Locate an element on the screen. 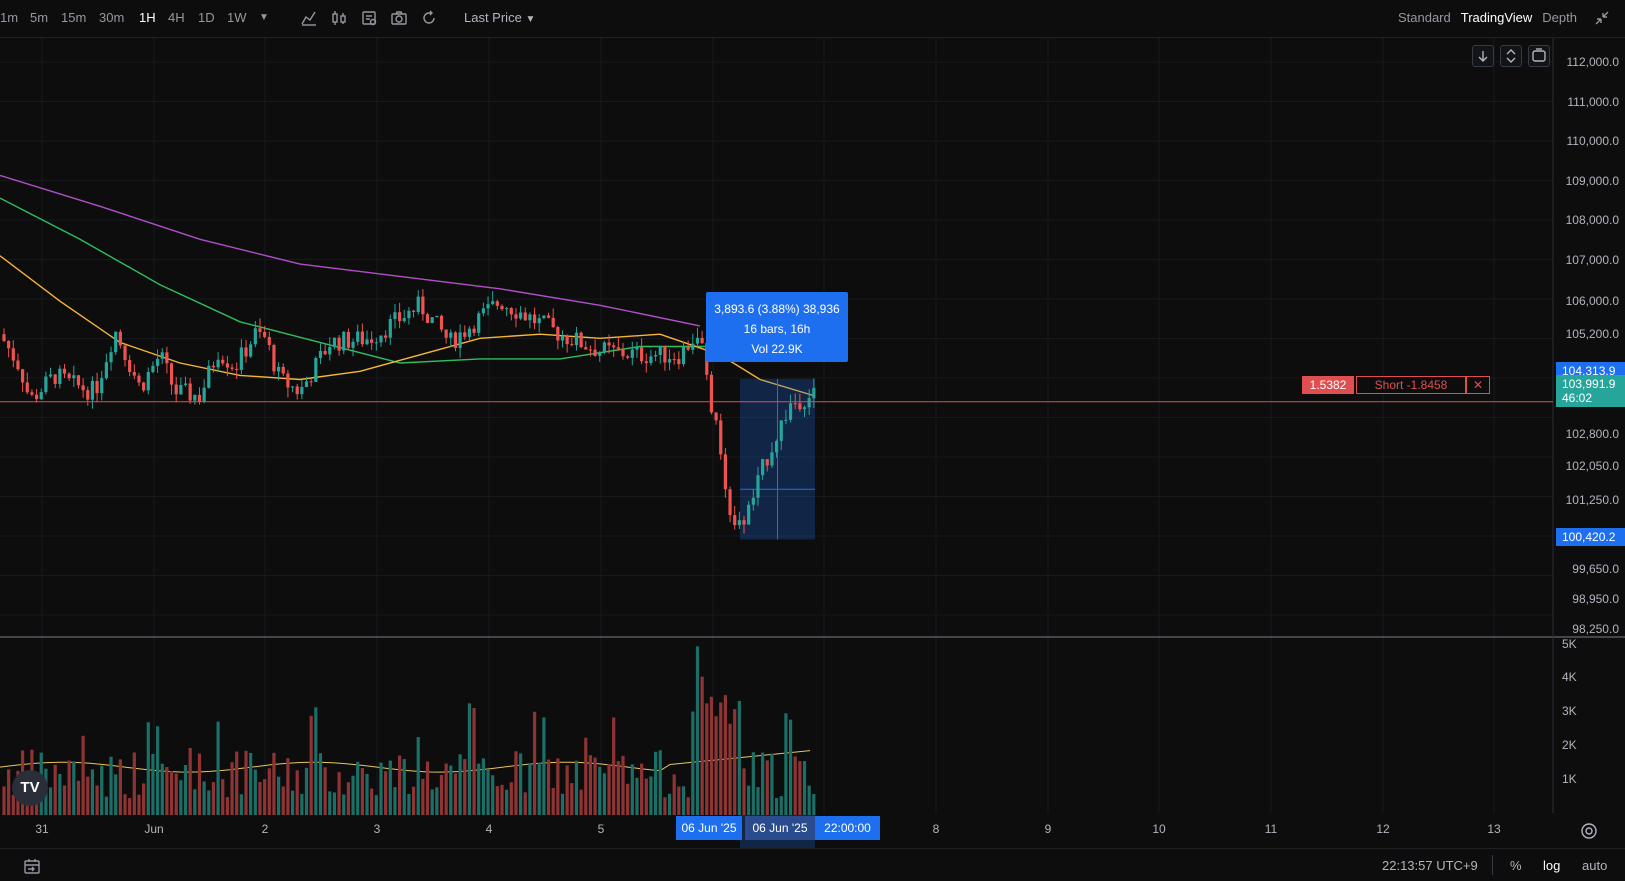 Image resolution: width=1625 pixels, height=881 pixels. crosshair-time: 22:00:00 is located at coordinates (847, 828).